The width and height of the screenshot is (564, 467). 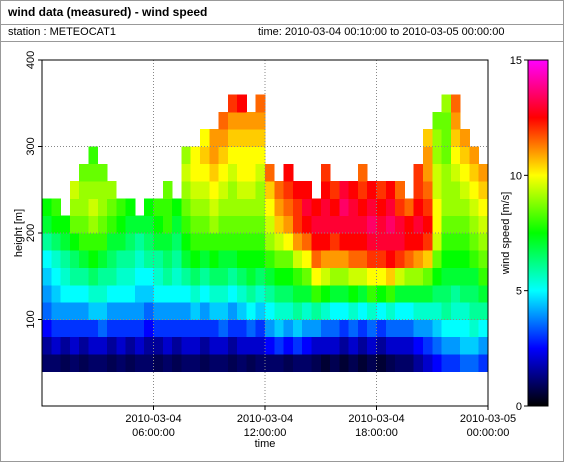 I want to click on y-tick-label: 300, so click(x=31, y=146).